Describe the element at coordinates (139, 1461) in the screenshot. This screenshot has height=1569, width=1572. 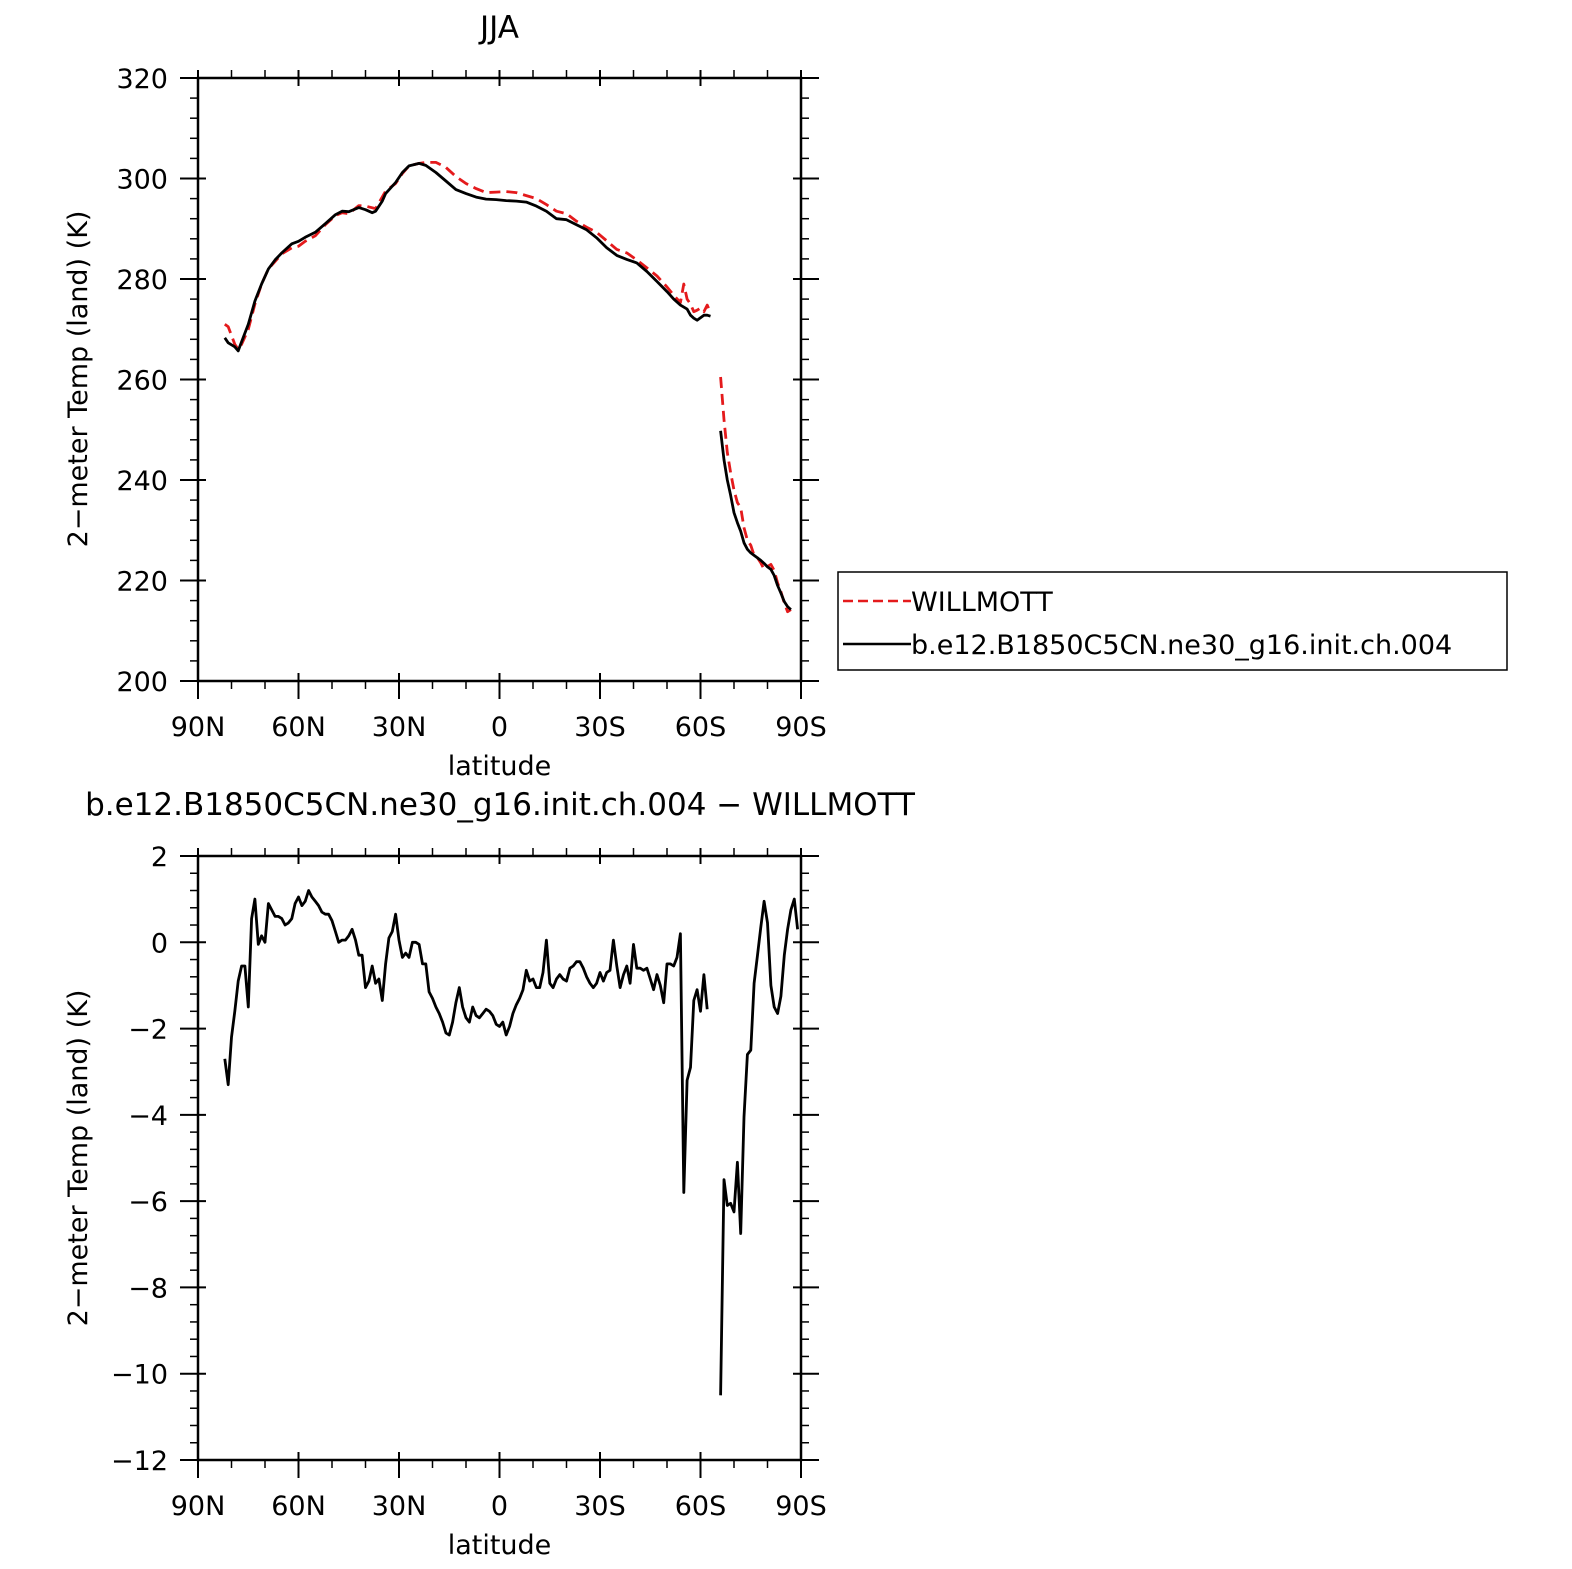
I see `y-tick-label: −12` at that location.